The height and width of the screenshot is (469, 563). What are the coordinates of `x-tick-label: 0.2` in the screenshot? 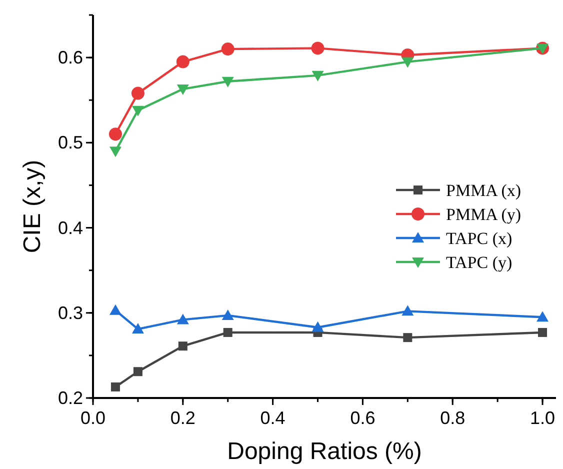 It's located at (183, 418).